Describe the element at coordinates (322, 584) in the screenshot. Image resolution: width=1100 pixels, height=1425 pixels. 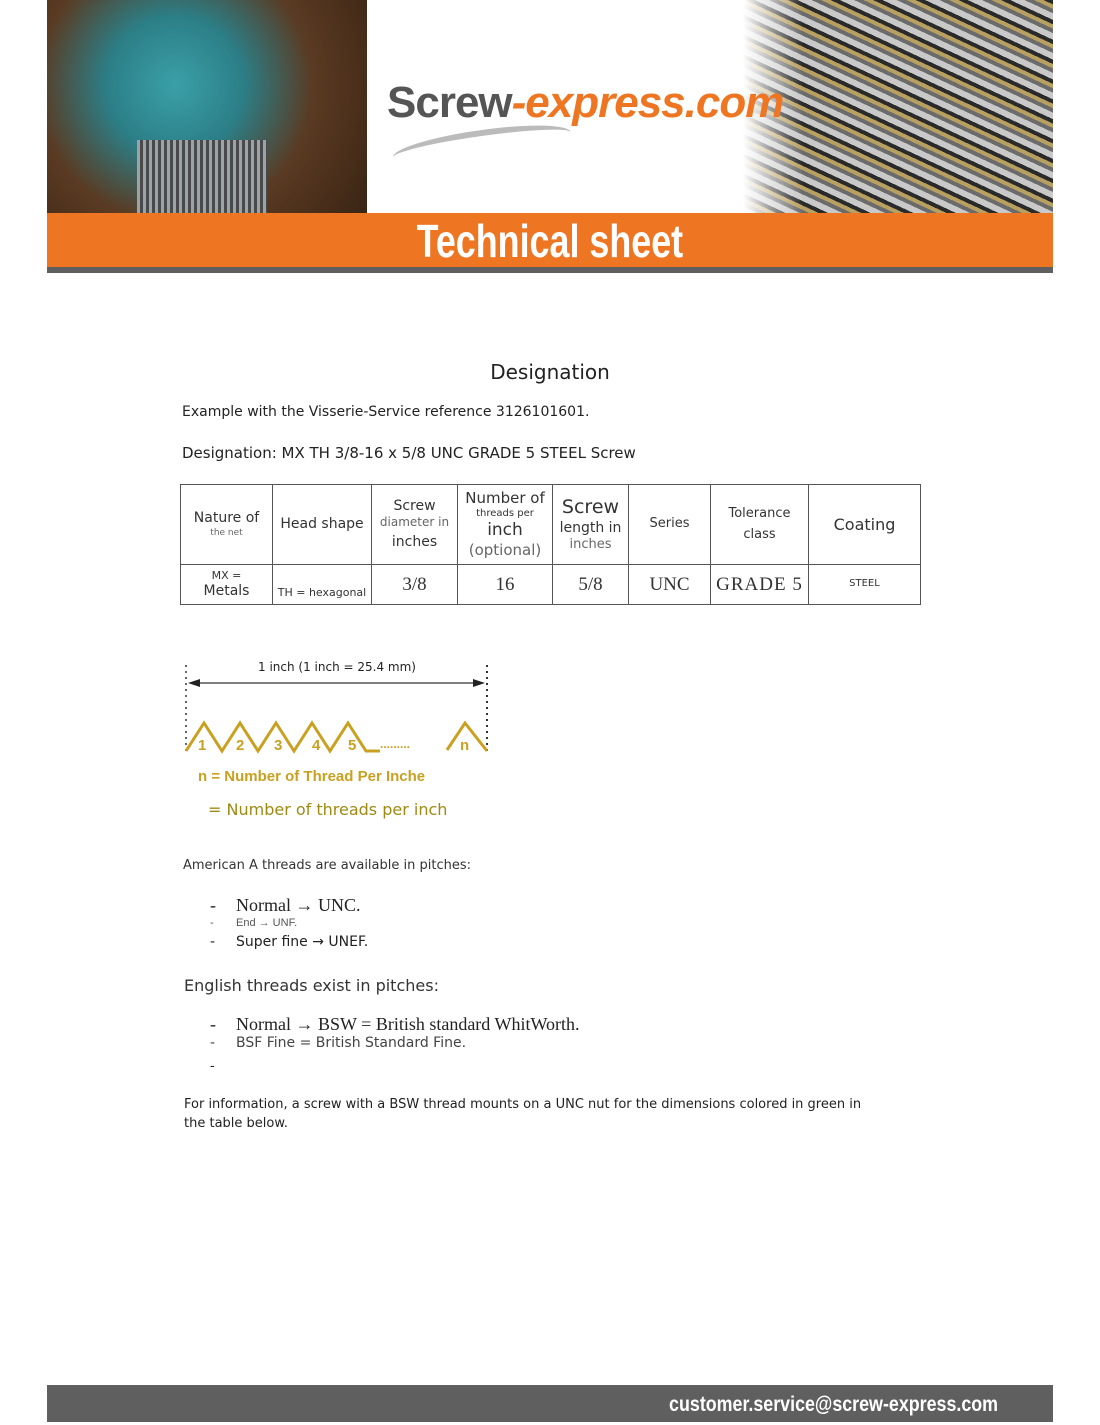
I see `cell-head-shape: TH = hexagonal` at that location.